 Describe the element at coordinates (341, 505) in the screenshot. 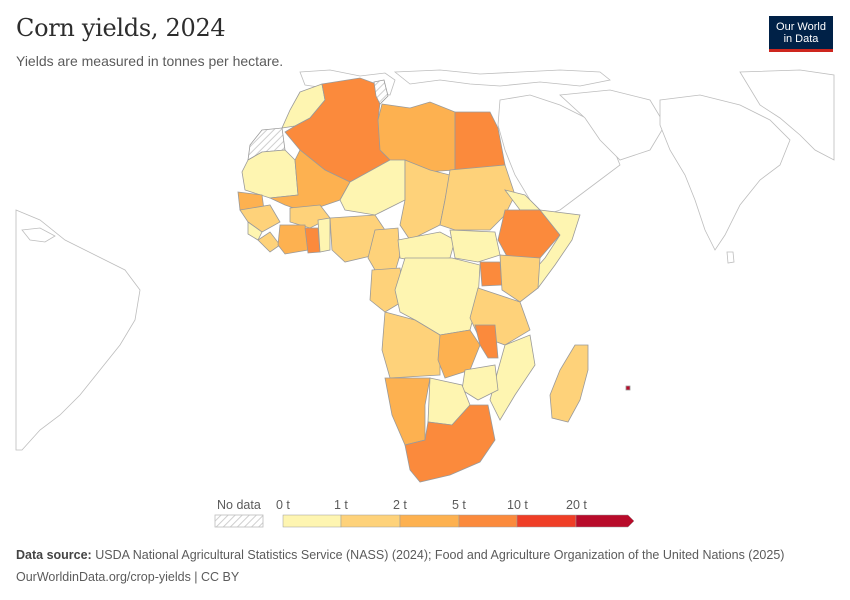

I see `legend-tick-1: 1 t` at that location.